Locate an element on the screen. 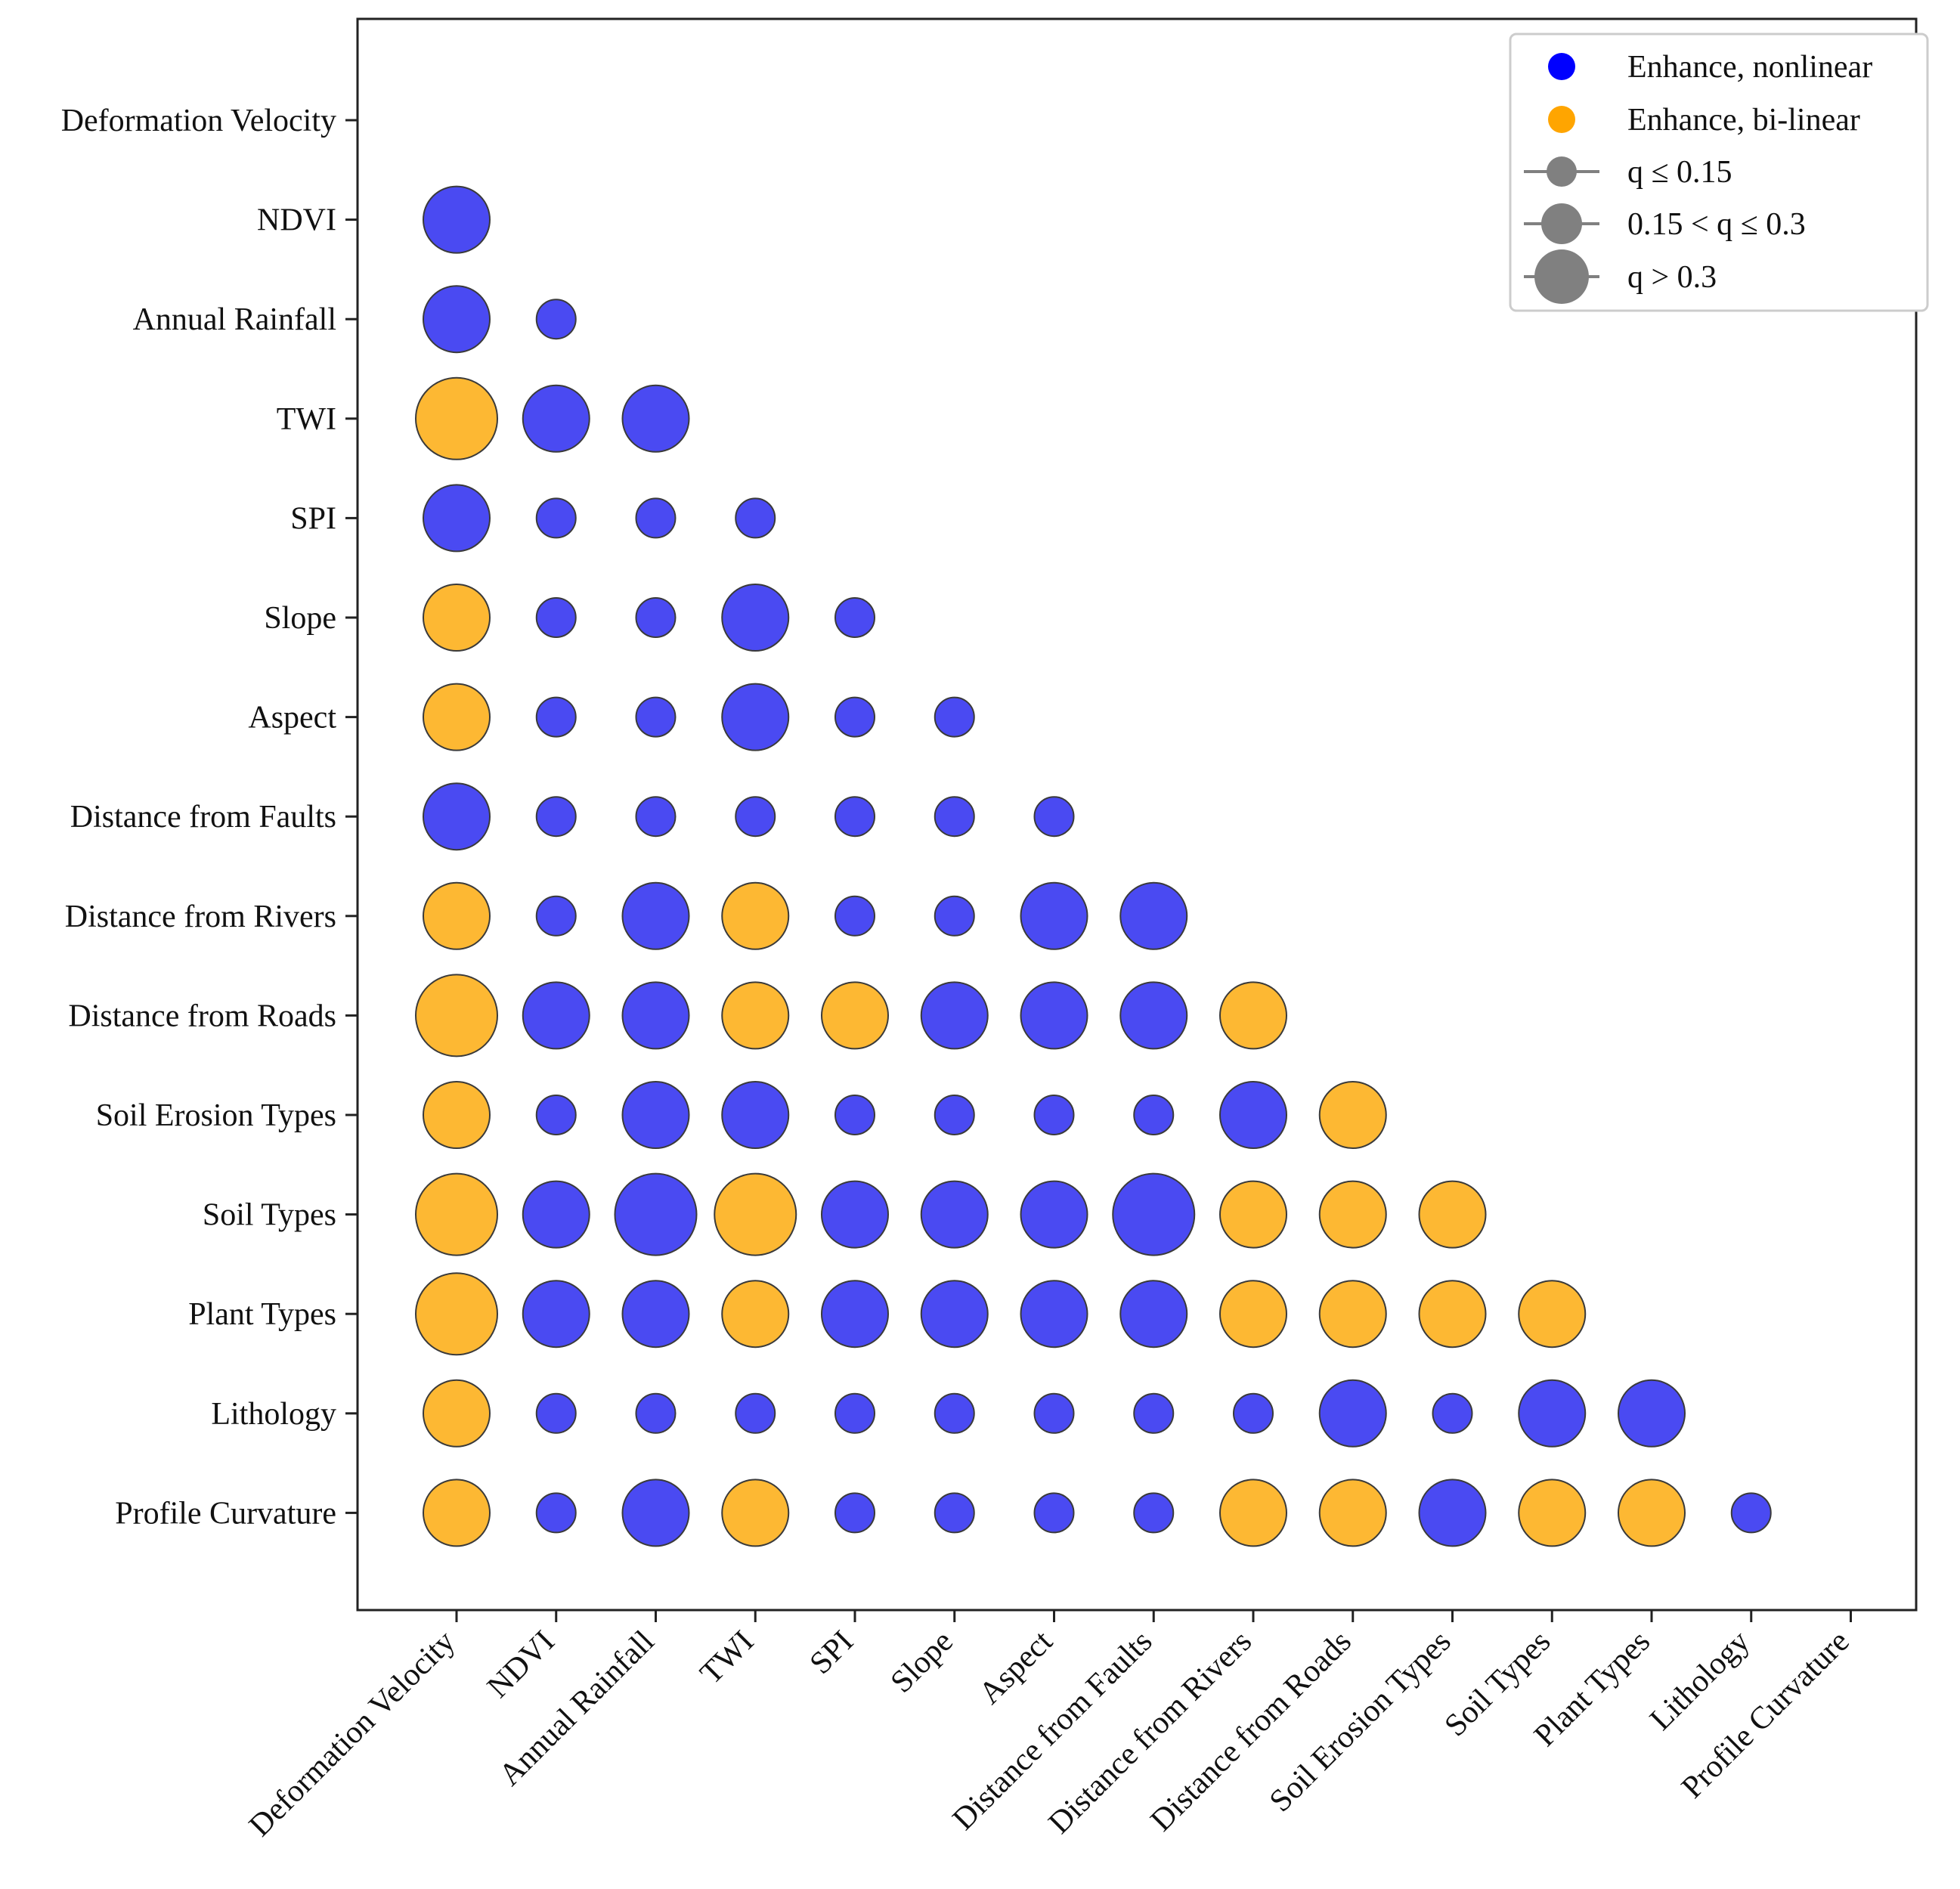 This screenshot has width=1960, height=1889. bubble-annual-rainfall-x-distance-from-rivers is located at coordinates (655, 916).